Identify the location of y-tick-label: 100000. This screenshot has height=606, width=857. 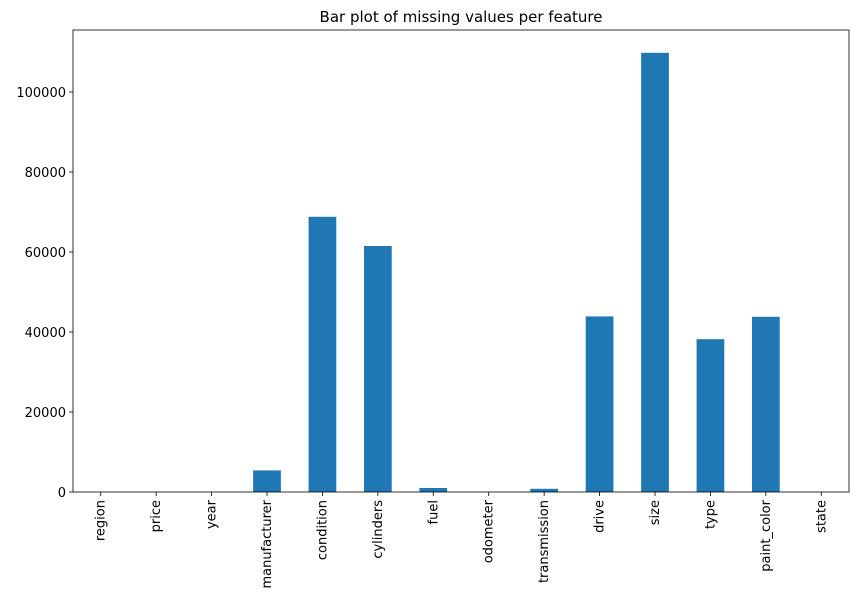
(41, 93).